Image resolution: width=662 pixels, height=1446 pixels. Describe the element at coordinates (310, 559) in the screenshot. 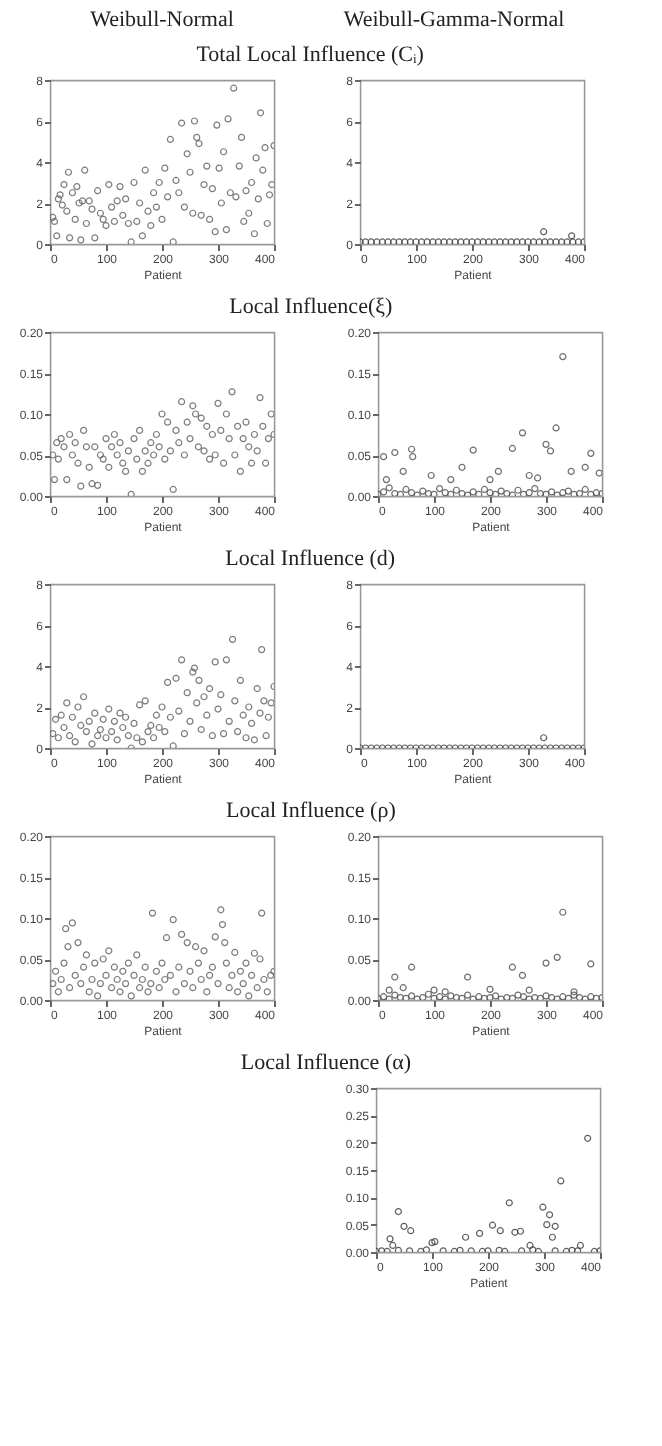

I see `chart-title: Local Influence (d)` at that location.